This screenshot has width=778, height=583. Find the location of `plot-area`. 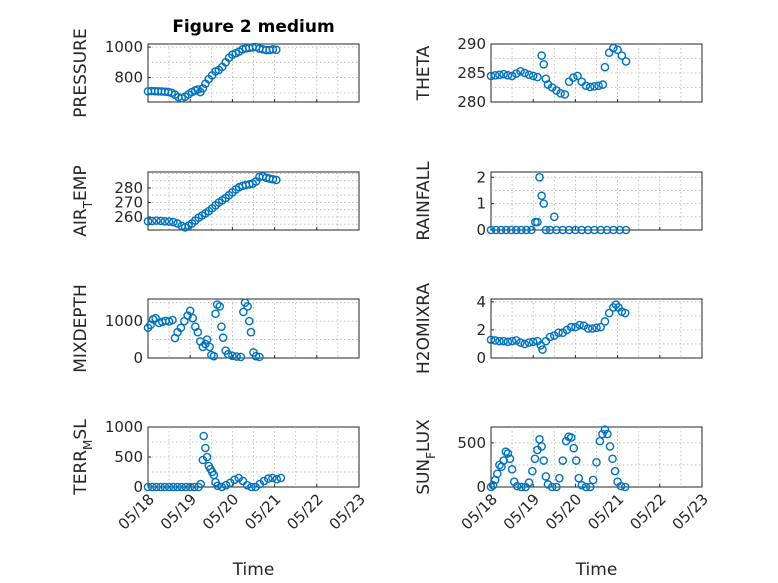

plot-area is located at coordinates (596, 457).